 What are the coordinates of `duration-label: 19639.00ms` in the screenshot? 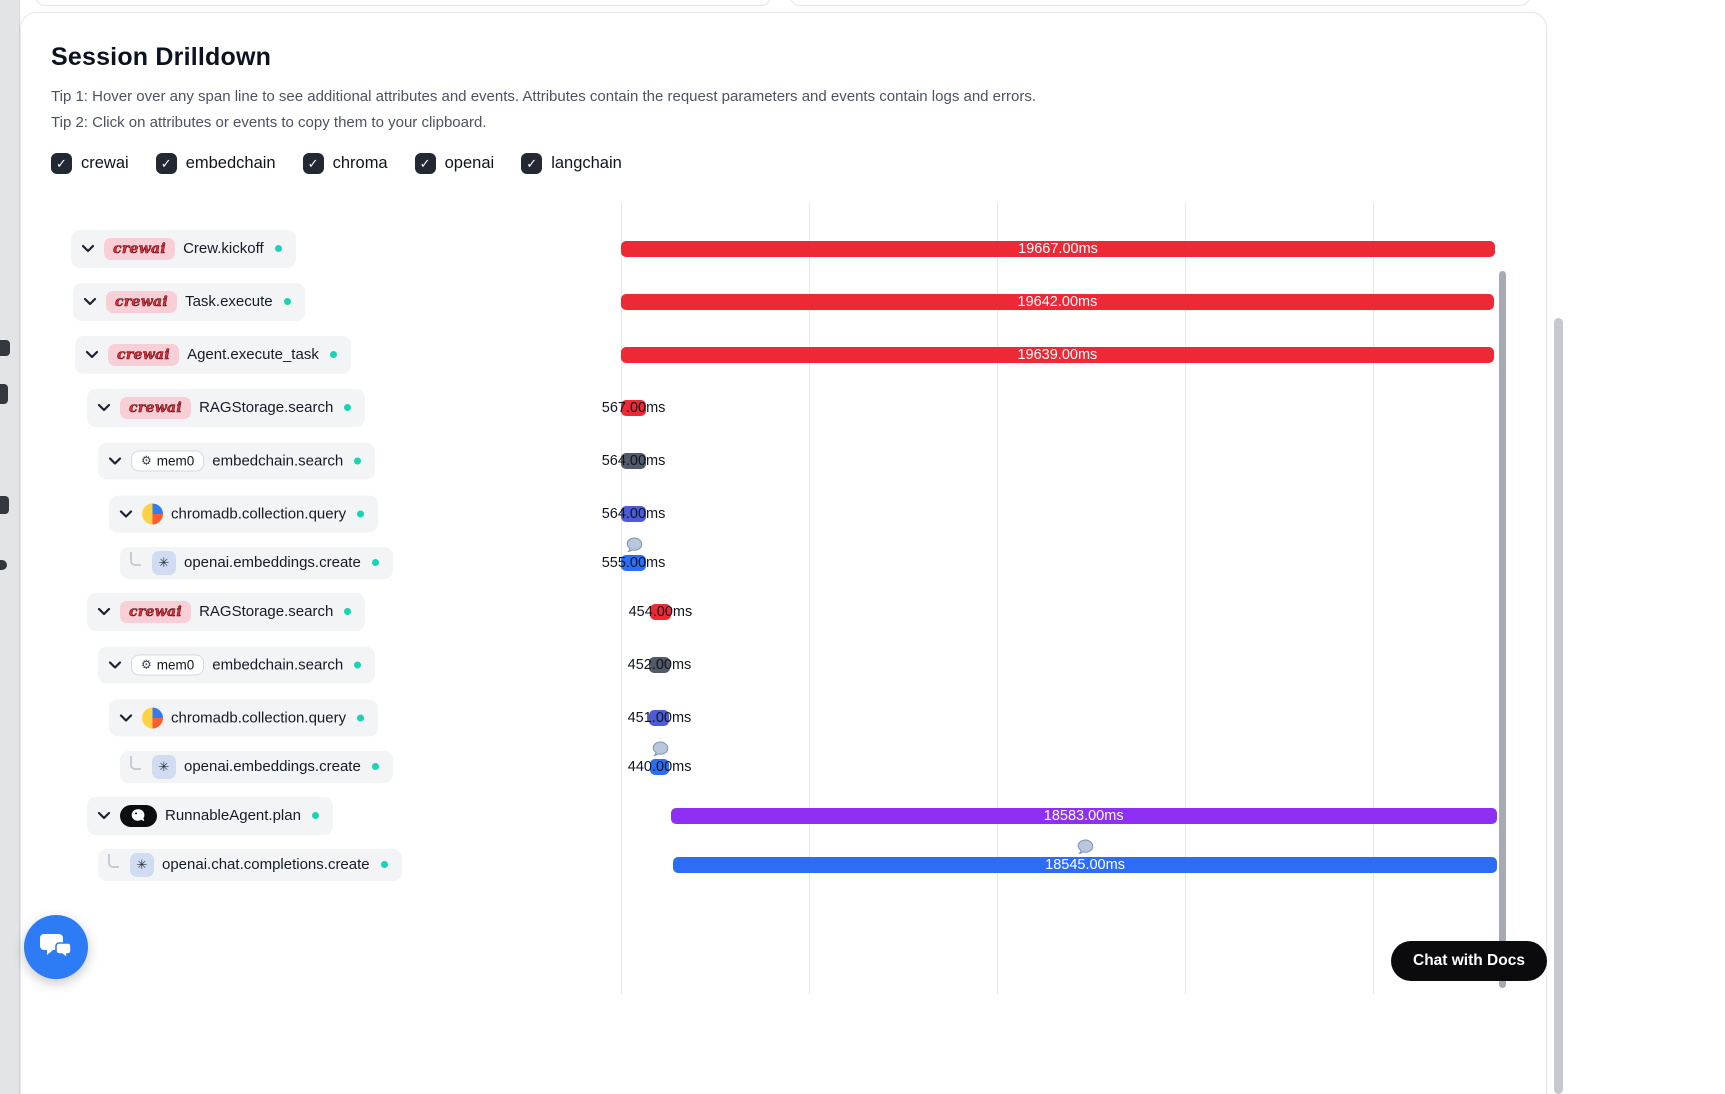 It's located at (1057, 354).